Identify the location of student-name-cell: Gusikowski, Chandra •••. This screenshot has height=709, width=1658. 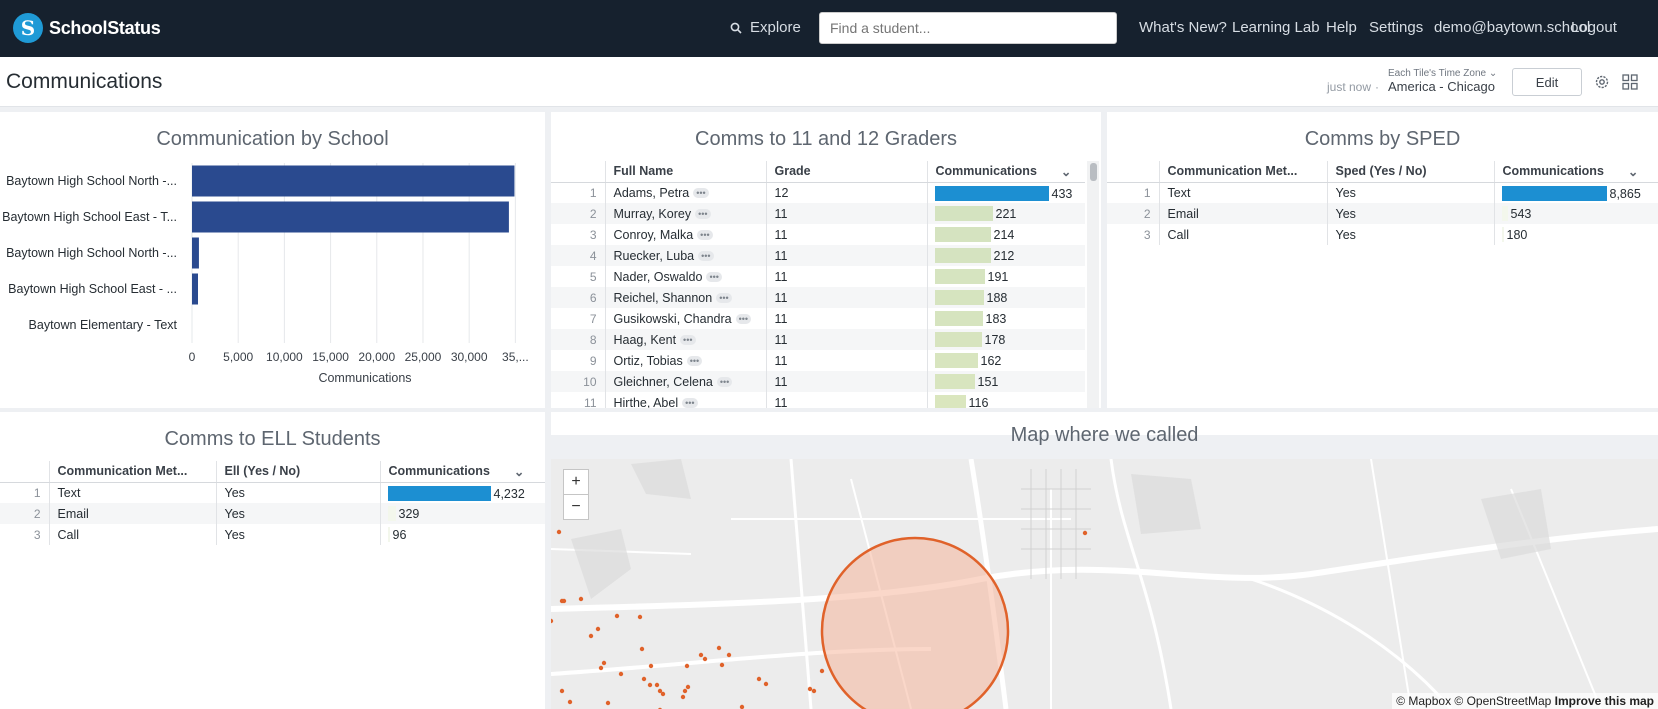
(685, 318).